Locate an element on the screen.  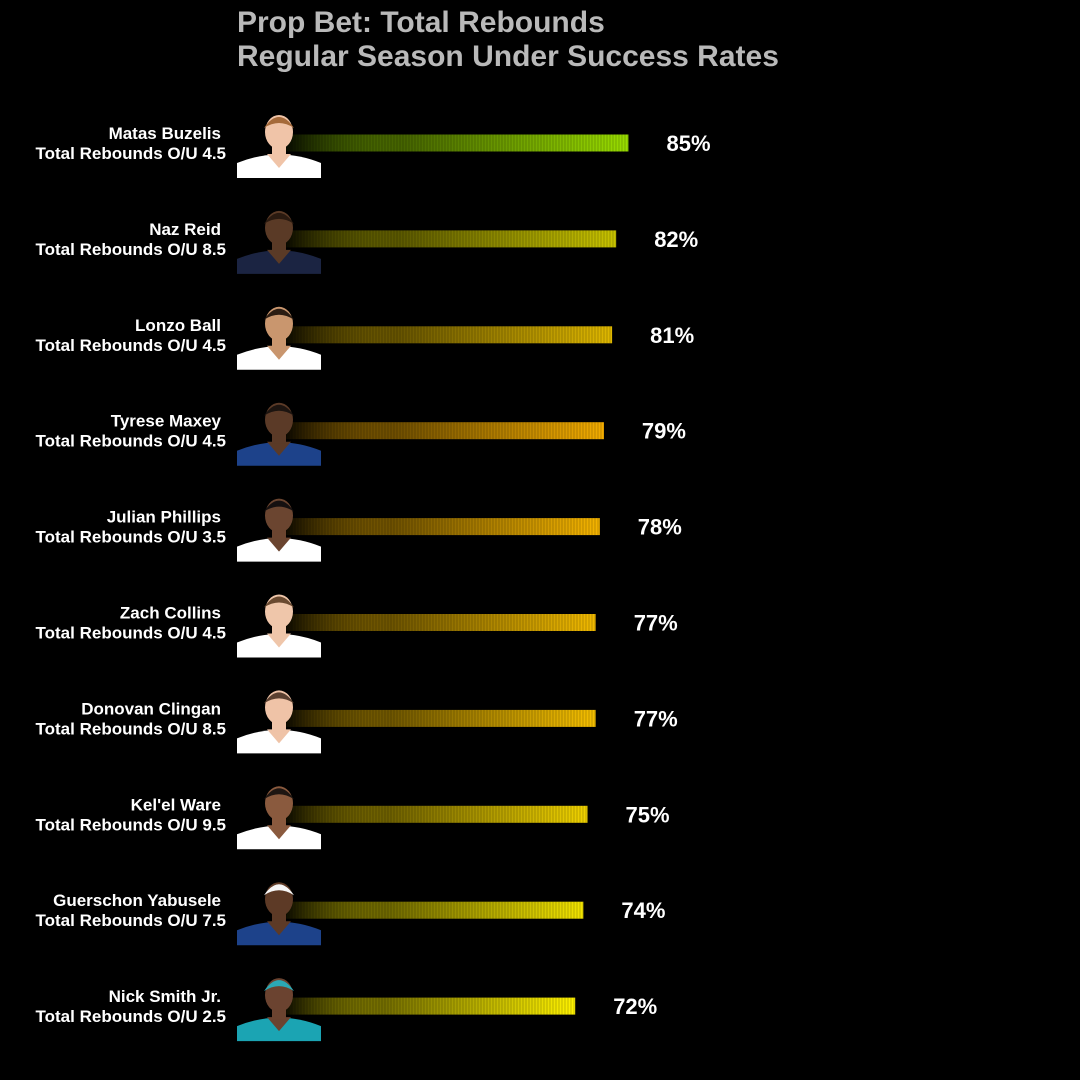
player-name-label: Julian Phillips is located at coordinates (164, 517).